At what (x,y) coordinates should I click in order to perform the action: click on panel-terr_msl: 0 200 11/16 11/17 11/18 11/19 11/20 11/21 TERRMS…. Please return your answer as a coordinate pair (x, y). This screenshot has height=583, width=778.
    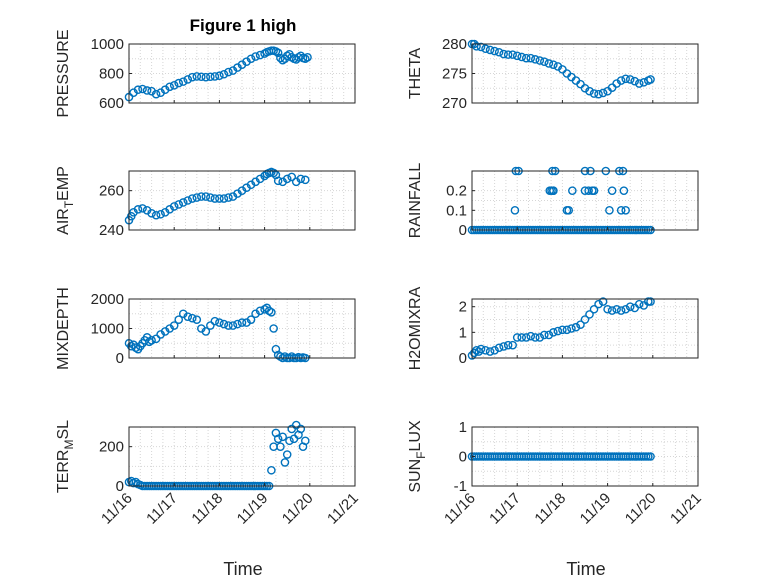
    Looking at the image, I should click on (208, 474).